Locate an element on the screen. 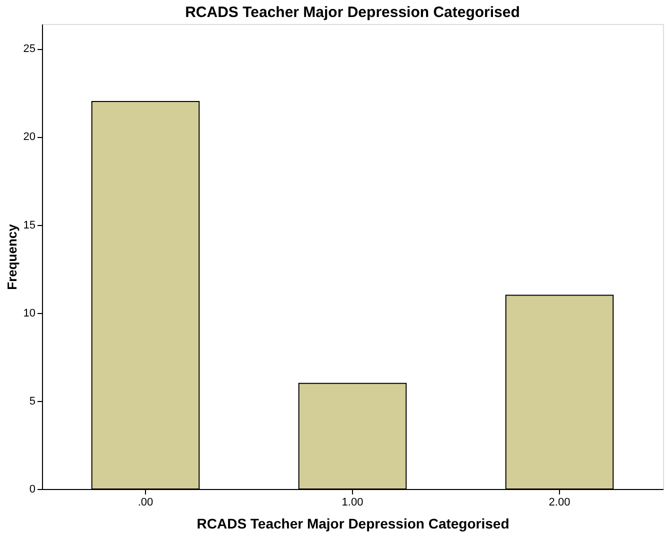  y-tick-label: 25 is located at coordinates (29, 49).